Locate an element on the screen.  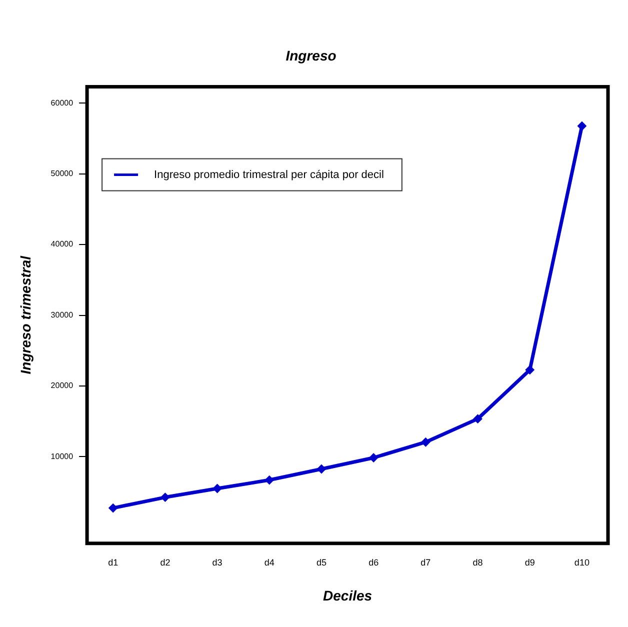
y-tick-label: 50000 is located at coordinates (62, 173).